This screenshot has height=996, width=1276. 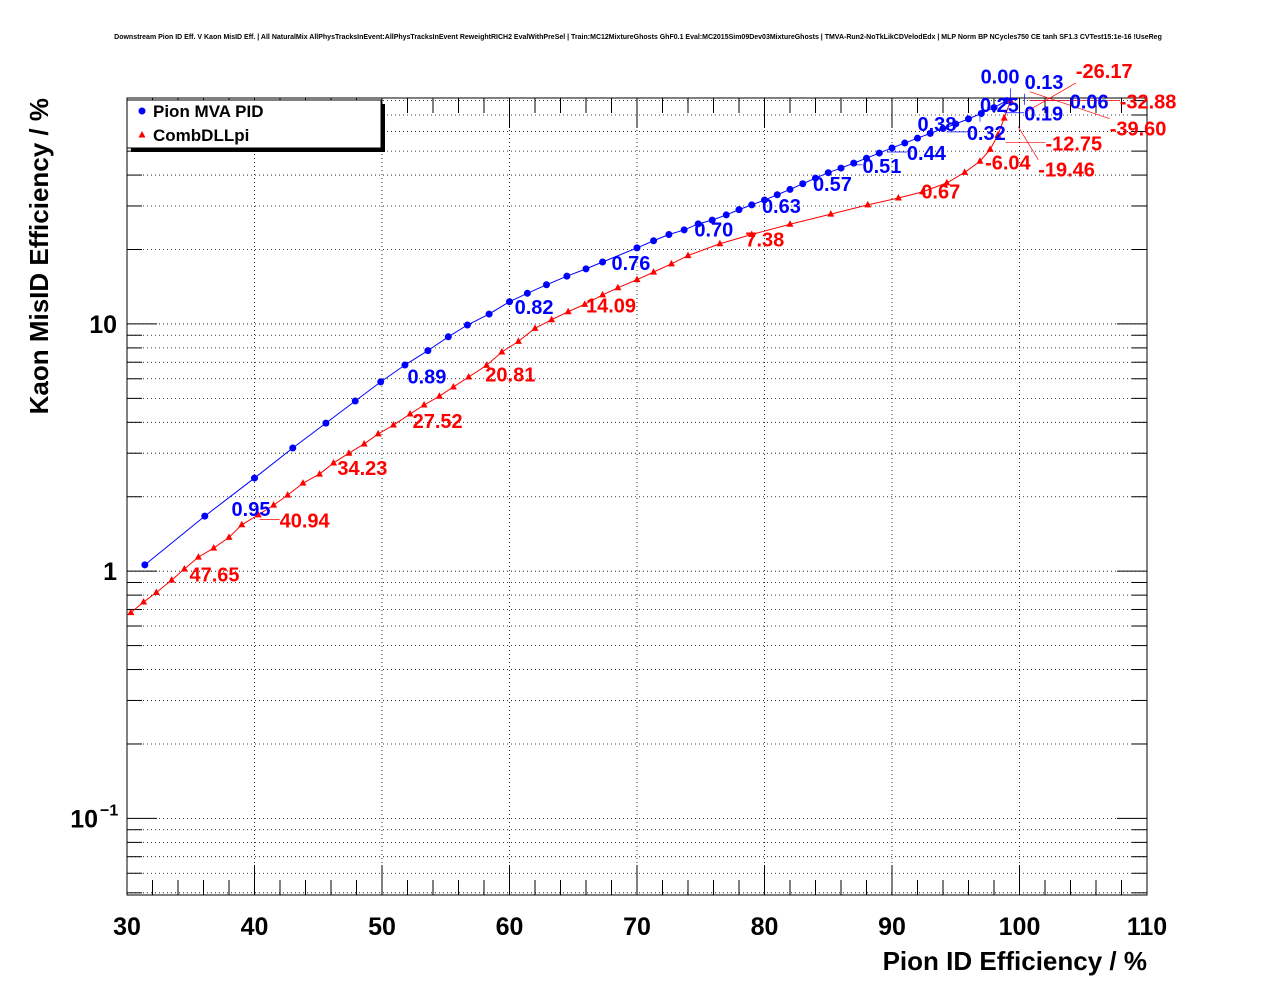 I want to click on data-label: 0.13, so click(x=1044, y=83).